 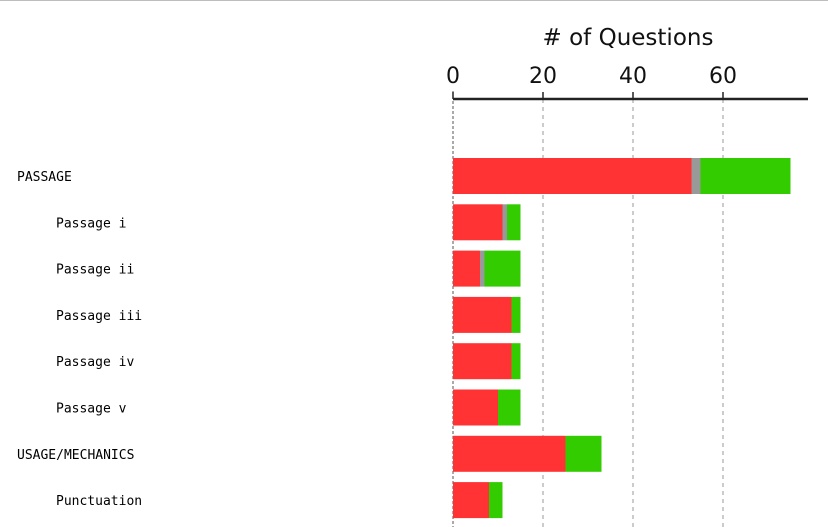 I want to click on x-tick-label: 0, so click(x=453, y=76).